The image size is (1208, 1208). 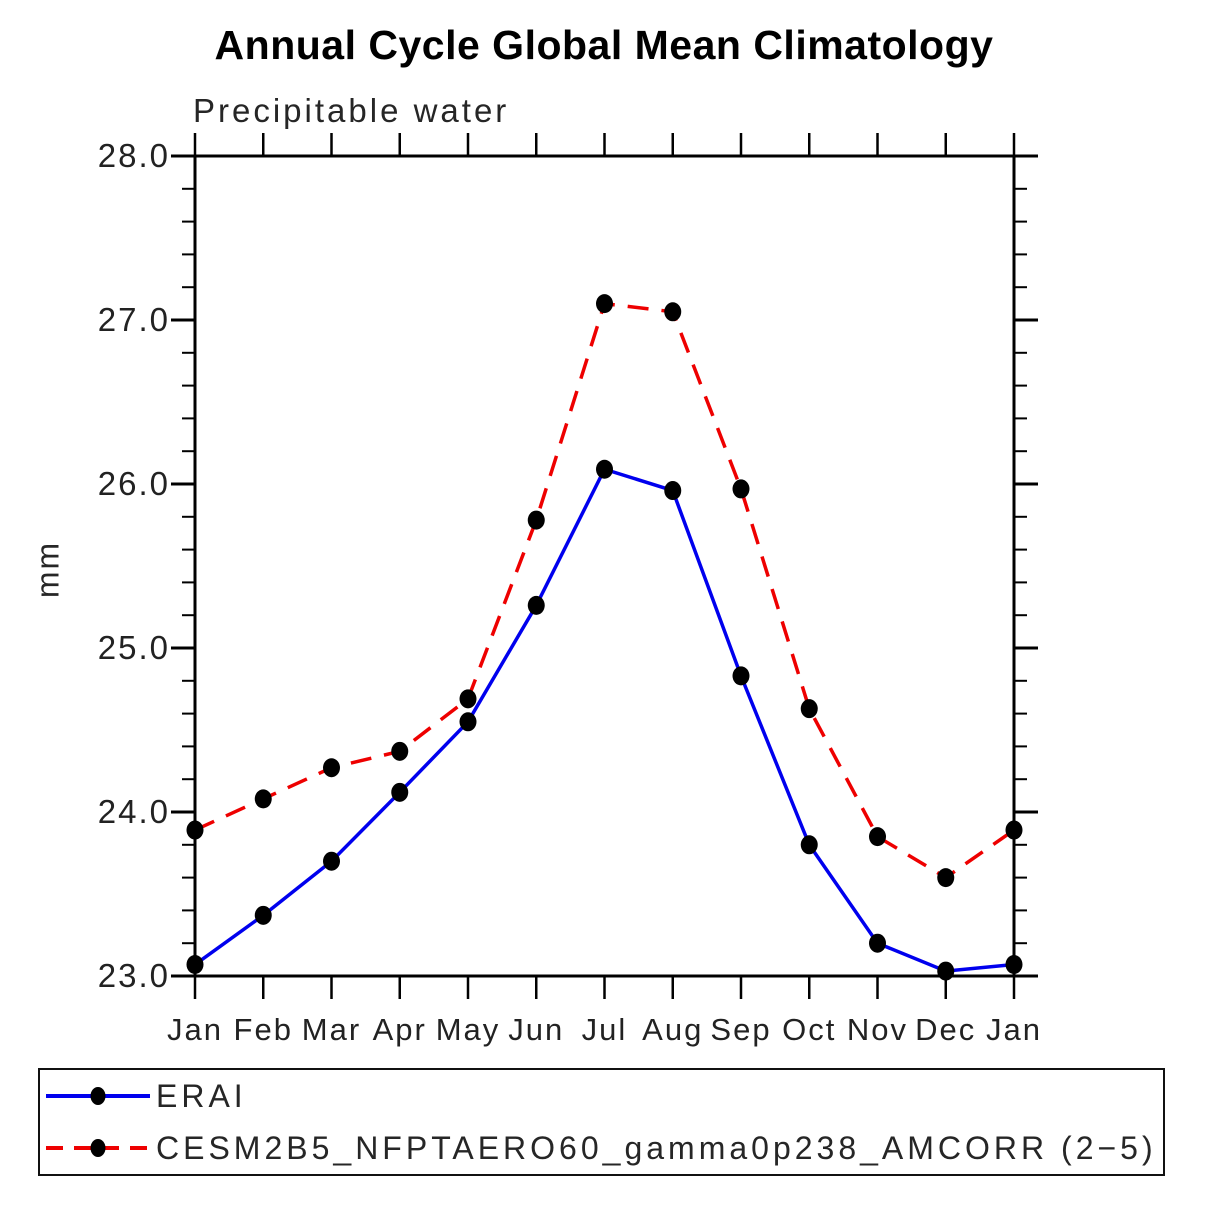 I want to click on chart-title: Annual Cycle Global Mean Climatology, so click(x=604, y=45).